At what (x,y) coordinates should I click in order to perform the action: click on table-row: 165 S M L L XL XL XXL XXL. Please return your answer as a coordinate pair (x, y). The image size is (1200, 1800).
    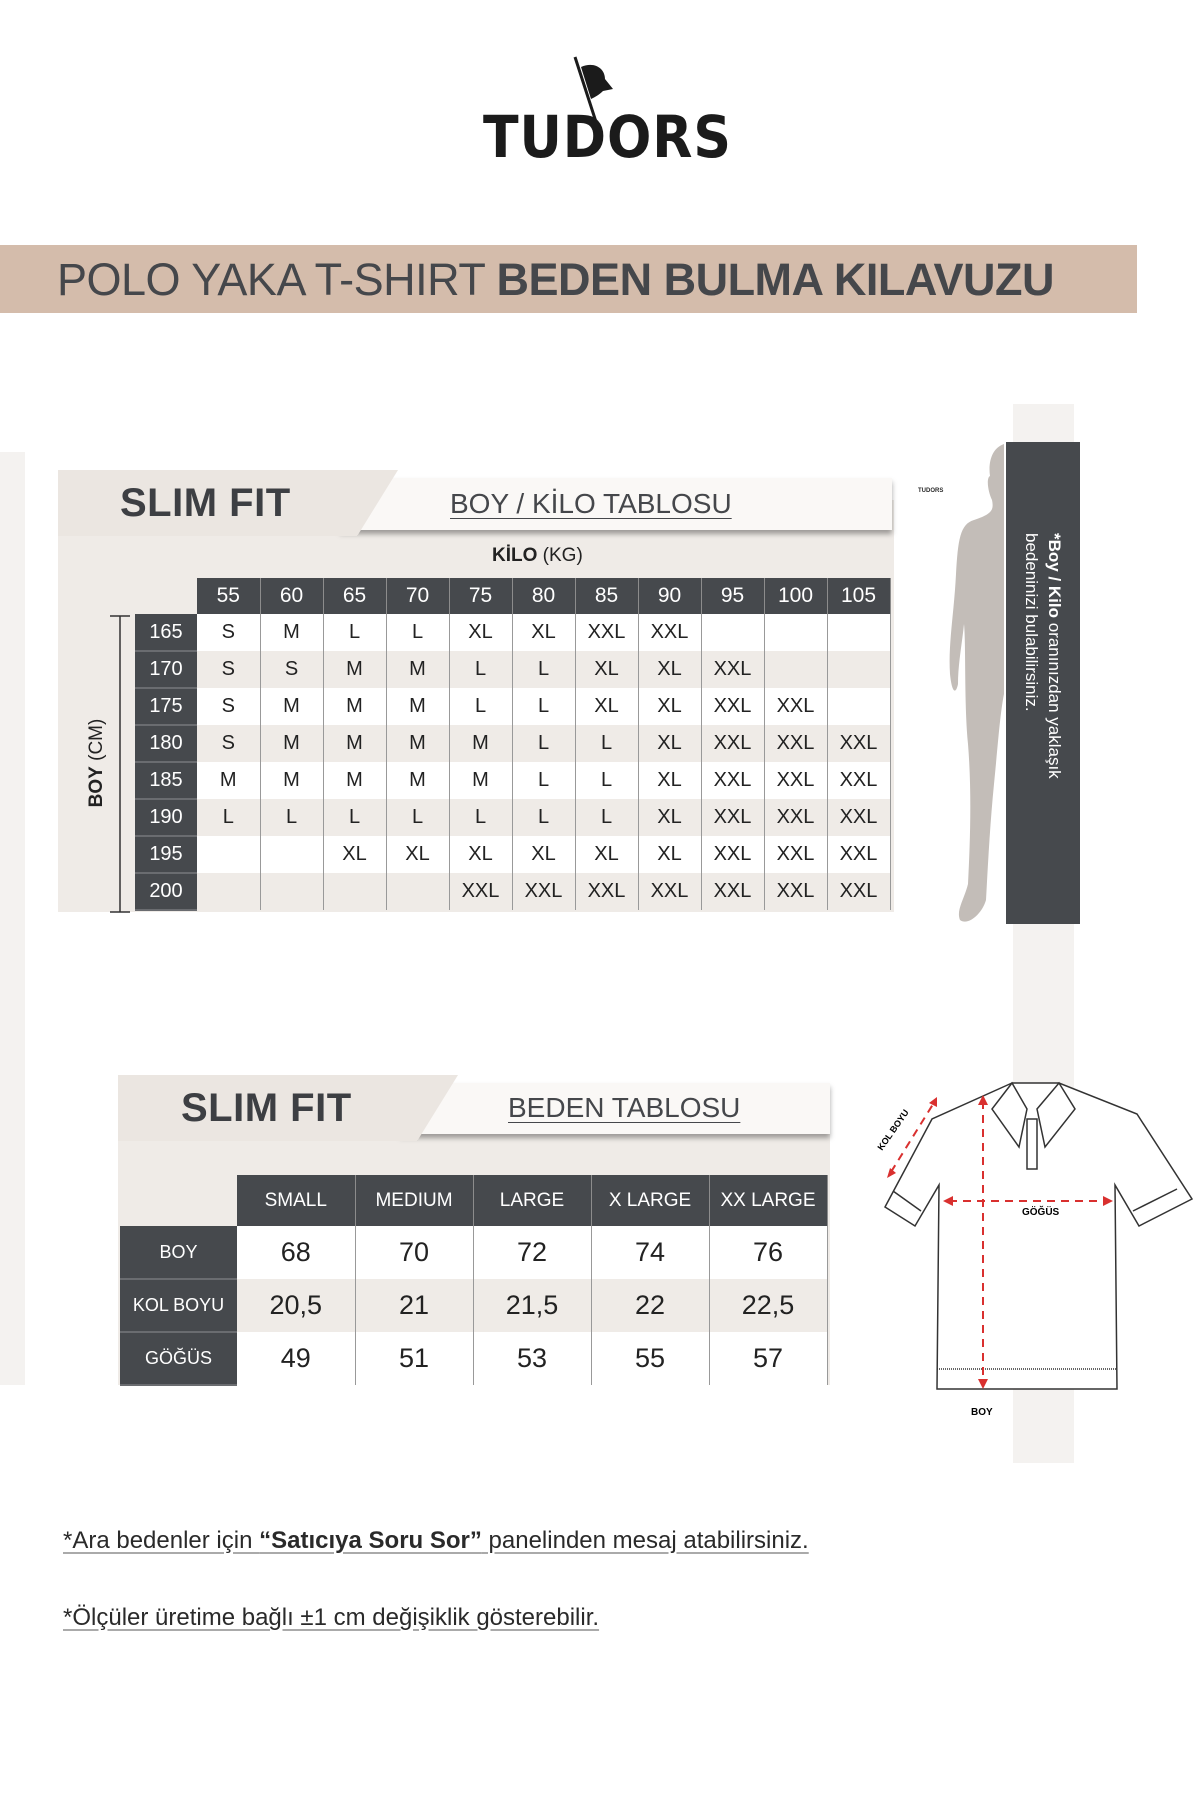
    Looking at the image, I should click on (513, 633).